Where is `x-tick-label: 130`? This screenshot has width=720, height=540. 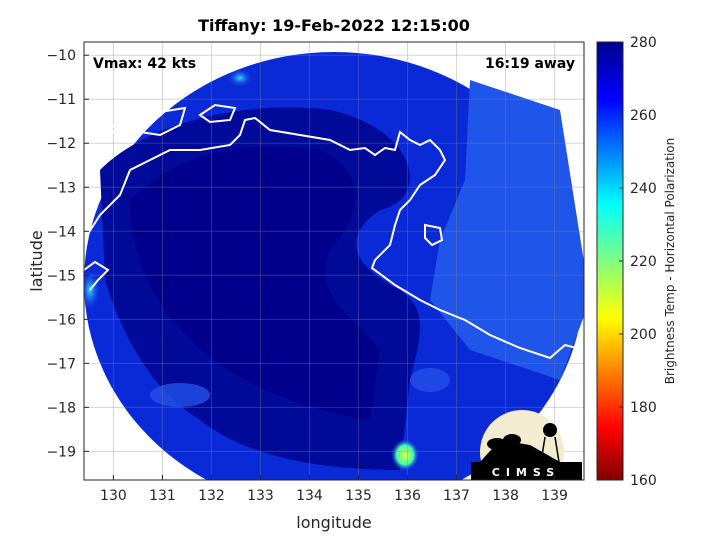
x-tick-label: 130 is located at coordinates (113, 496).